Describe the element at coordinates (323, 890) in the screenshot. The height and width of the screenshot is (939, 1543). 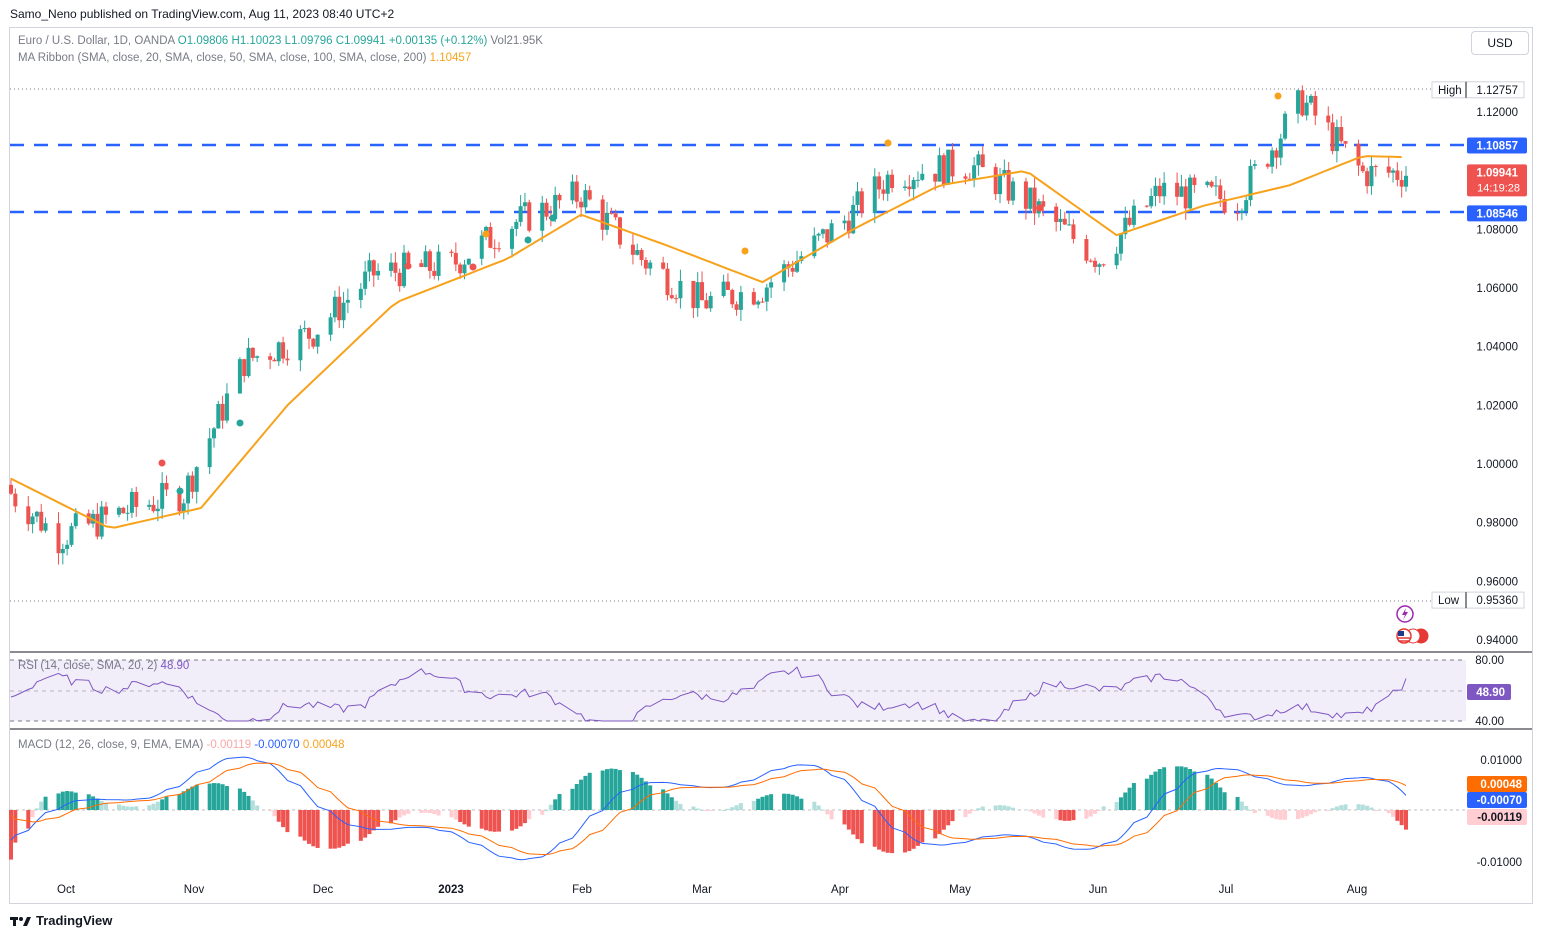
I see `time-tick-label: Dec` at that location.